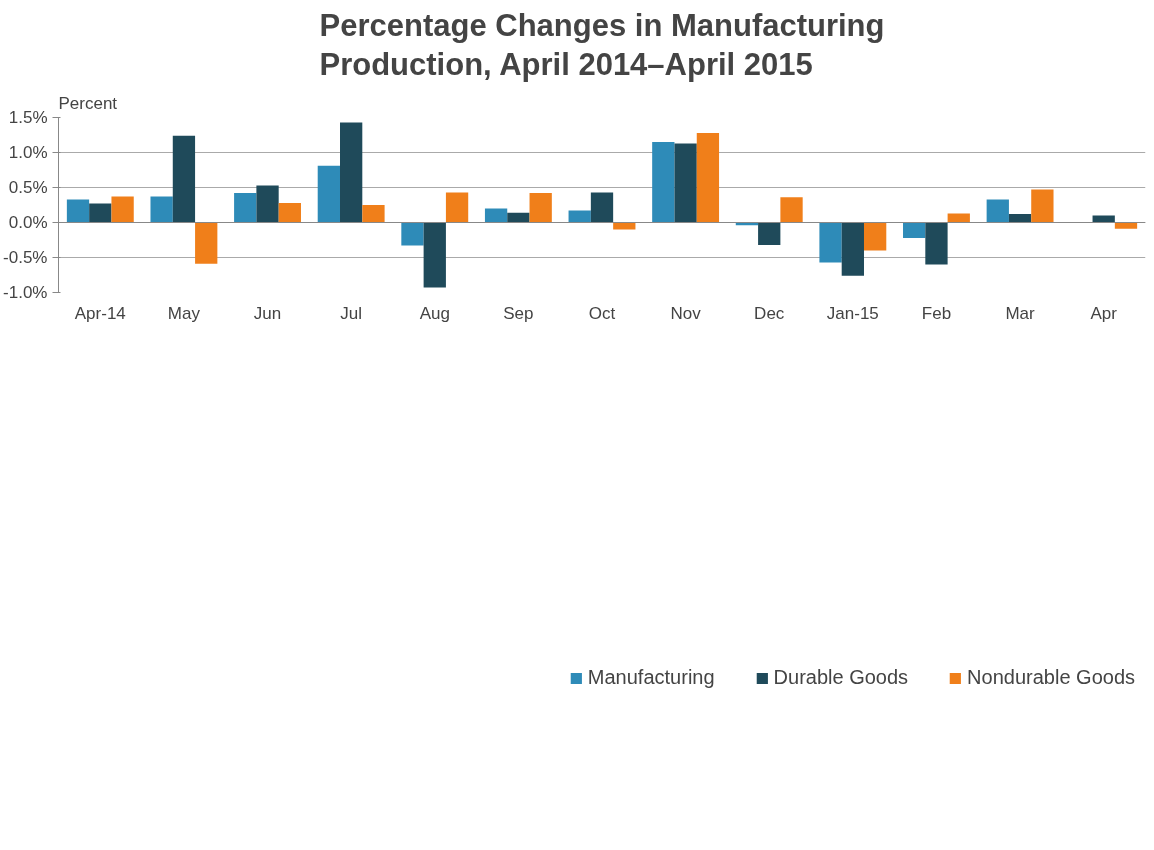 This screenshot has height=850, width=1154. What do you see at coordinates (25, 257) in the screenshot?
I see `y-tick-label: -0.5%` at bounding box center [25, 257].